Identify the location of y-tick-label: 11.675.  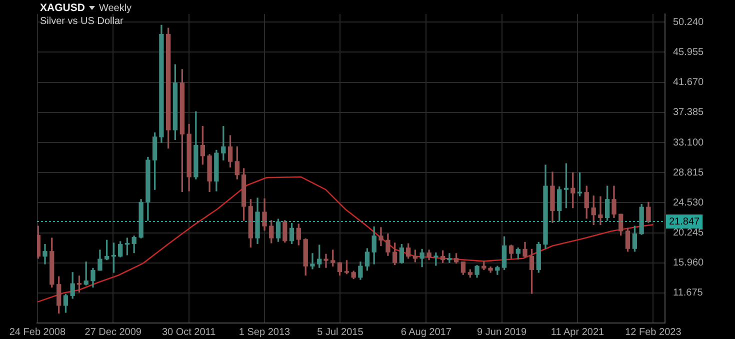
(688, 293).